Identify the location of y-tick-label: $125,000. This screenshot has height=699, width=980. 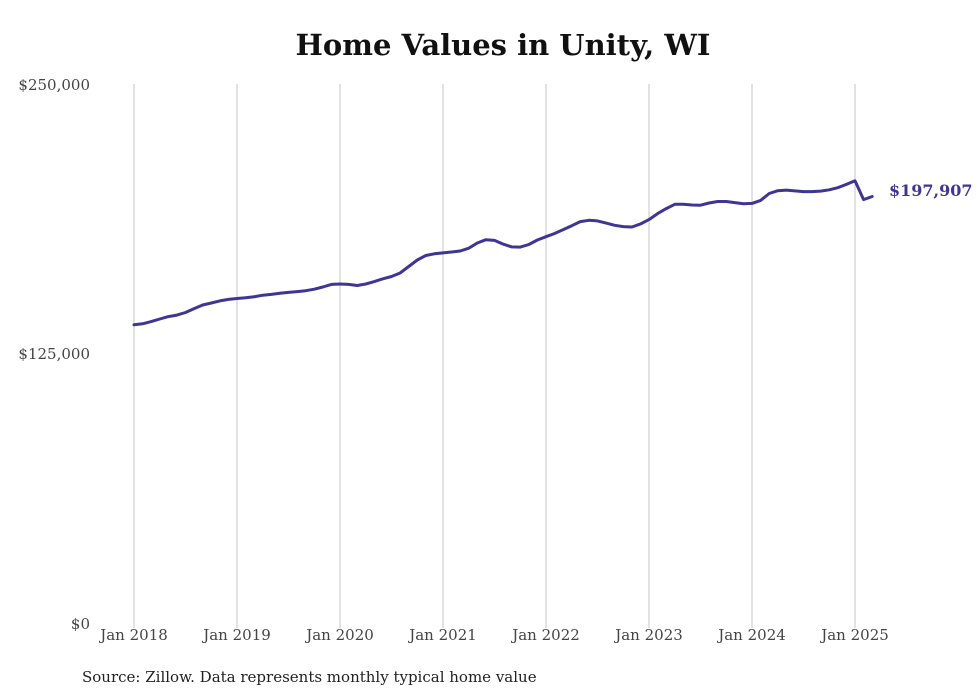
(54, 354).